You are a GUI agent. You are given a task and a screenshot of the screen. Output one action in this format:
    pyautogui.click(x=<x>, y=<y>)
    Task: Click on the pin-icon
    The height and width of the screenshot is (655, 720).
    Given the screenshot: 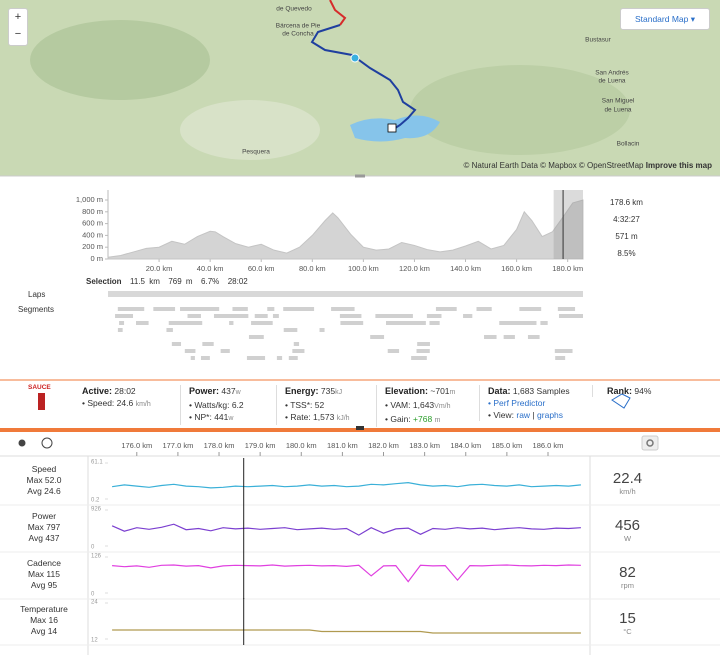 What is the action you would take?
    pyautogui.click(x=22, y=443)
    